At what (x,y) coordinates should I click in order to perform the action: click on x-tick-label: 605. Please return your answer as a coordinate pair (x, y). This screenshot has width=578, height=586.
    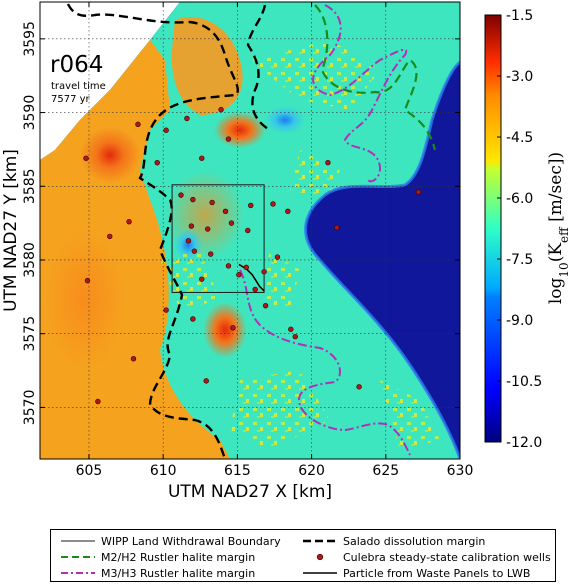
    Looking at the image, I should click on (89, 471).